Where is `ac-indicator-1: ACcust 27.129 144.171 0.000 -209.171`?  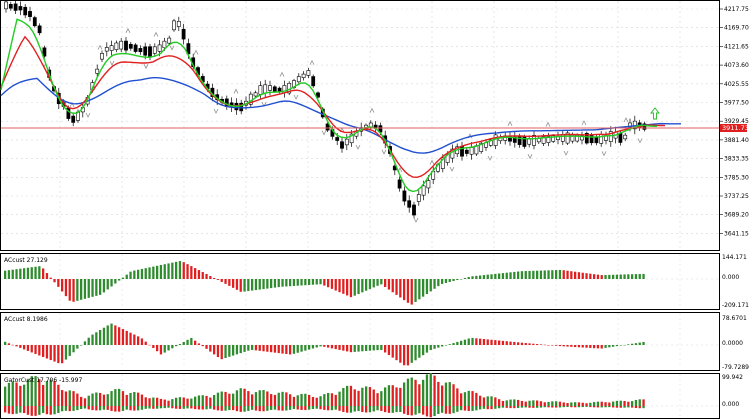
ac-indicator-1: ACcust 27.129 144.171 0.000 -209.171 is located at coordinates (376, 282).